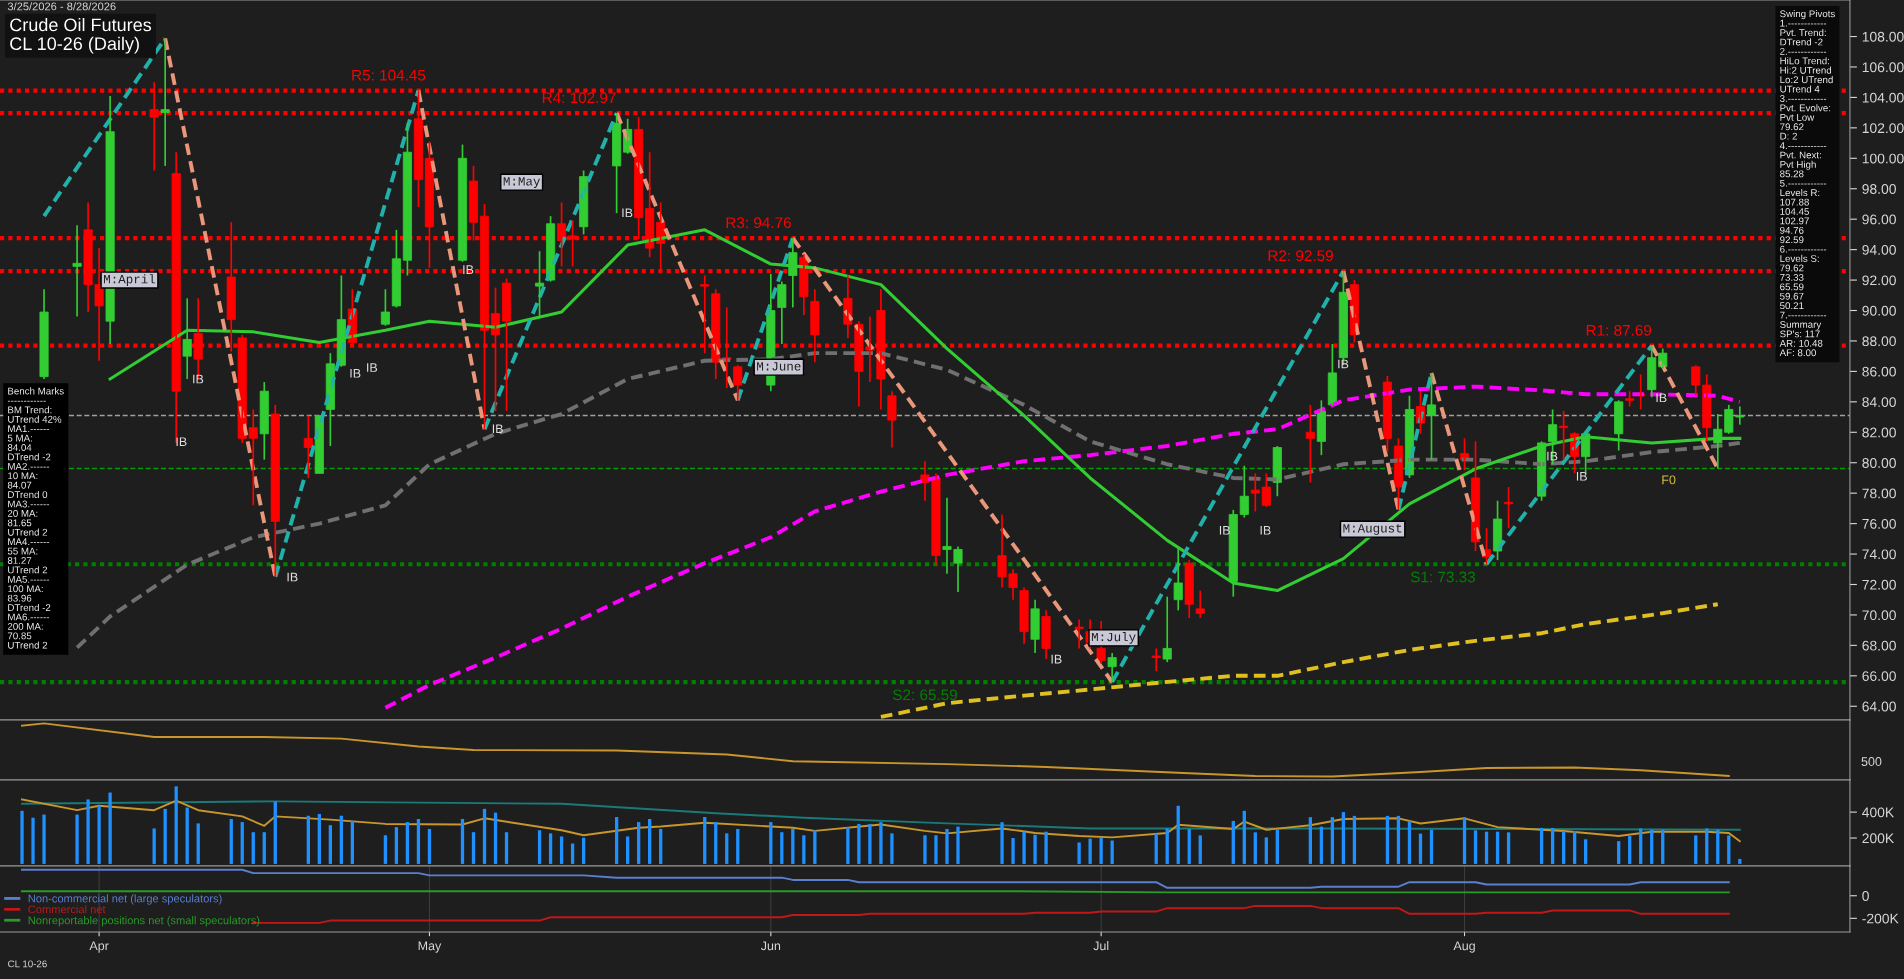  Describe the element at coordinates (1883, 36) in the screenshot. I see `y-tick-label: 108.00` at that location.